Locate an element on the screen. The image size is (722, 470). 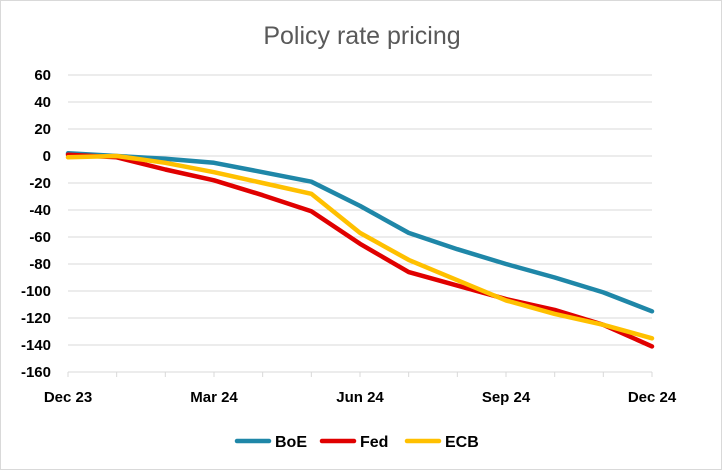
y-tick-label: -60 is located at coordinates (40, 237).